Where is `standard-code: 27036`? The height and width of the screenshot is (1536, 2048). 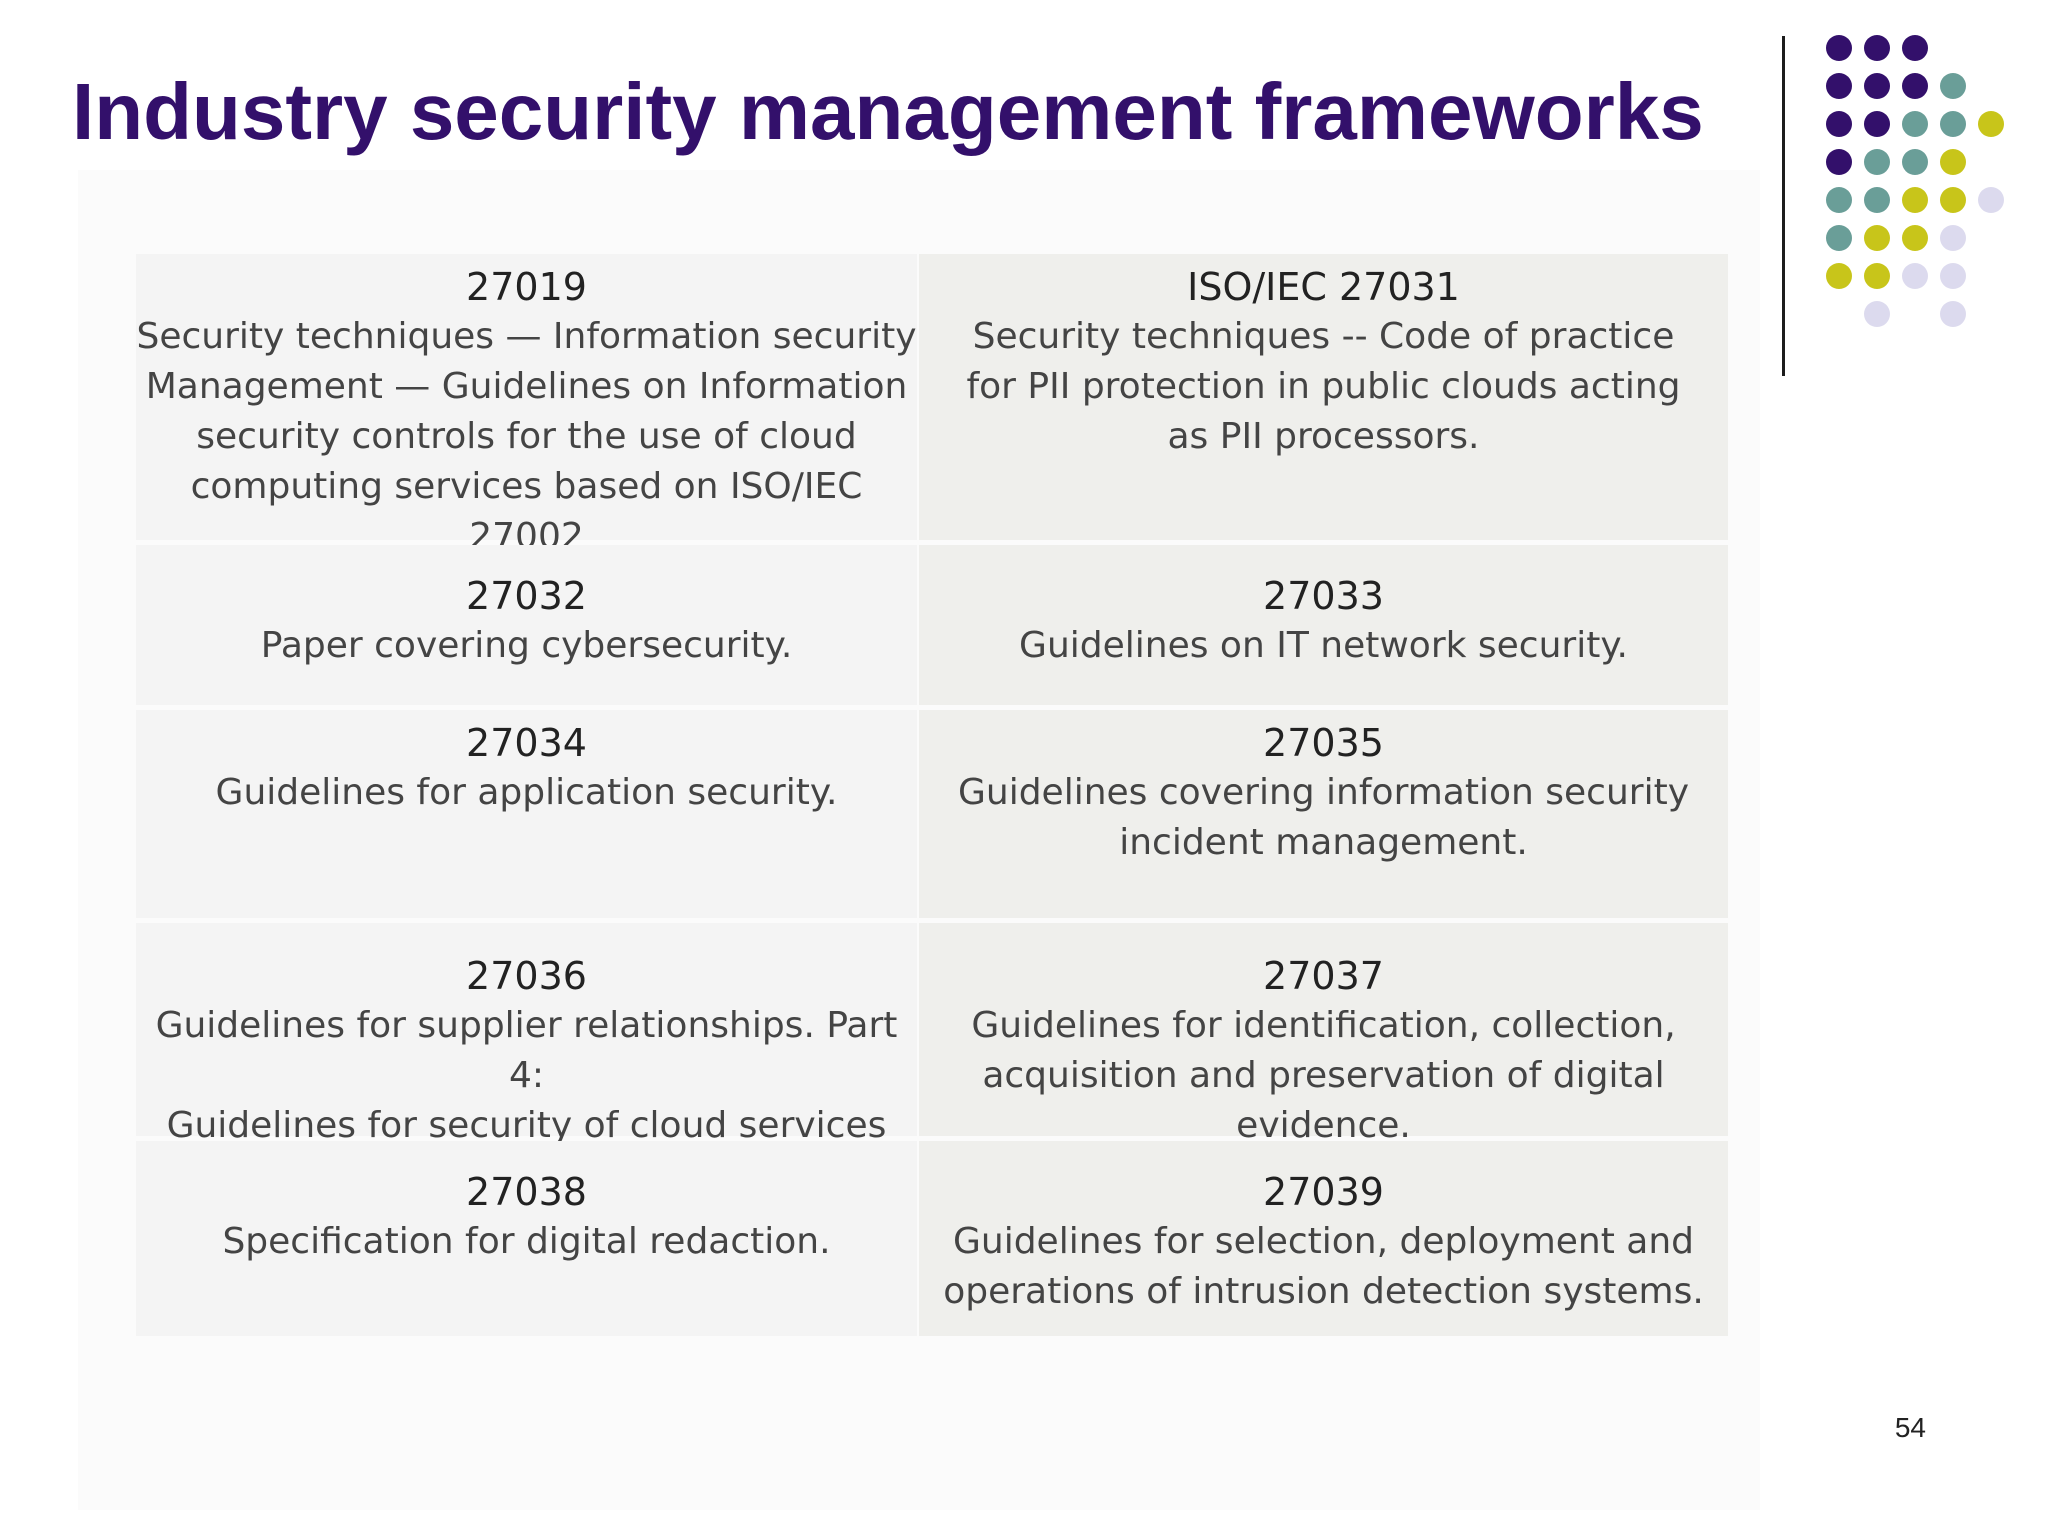 standard-code: 27036 is located at coordinates (526, 976).